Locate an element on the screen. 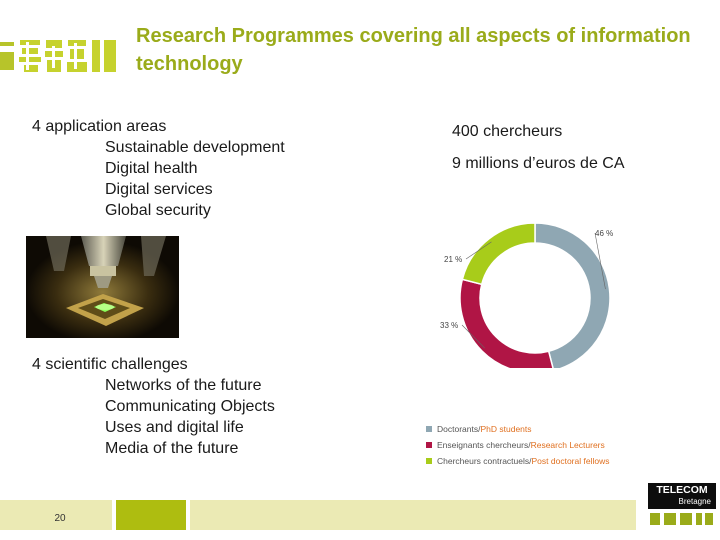 This screenshot has width=720, height=540. list-item: Networks of the future is located at coordinates (183, 385).